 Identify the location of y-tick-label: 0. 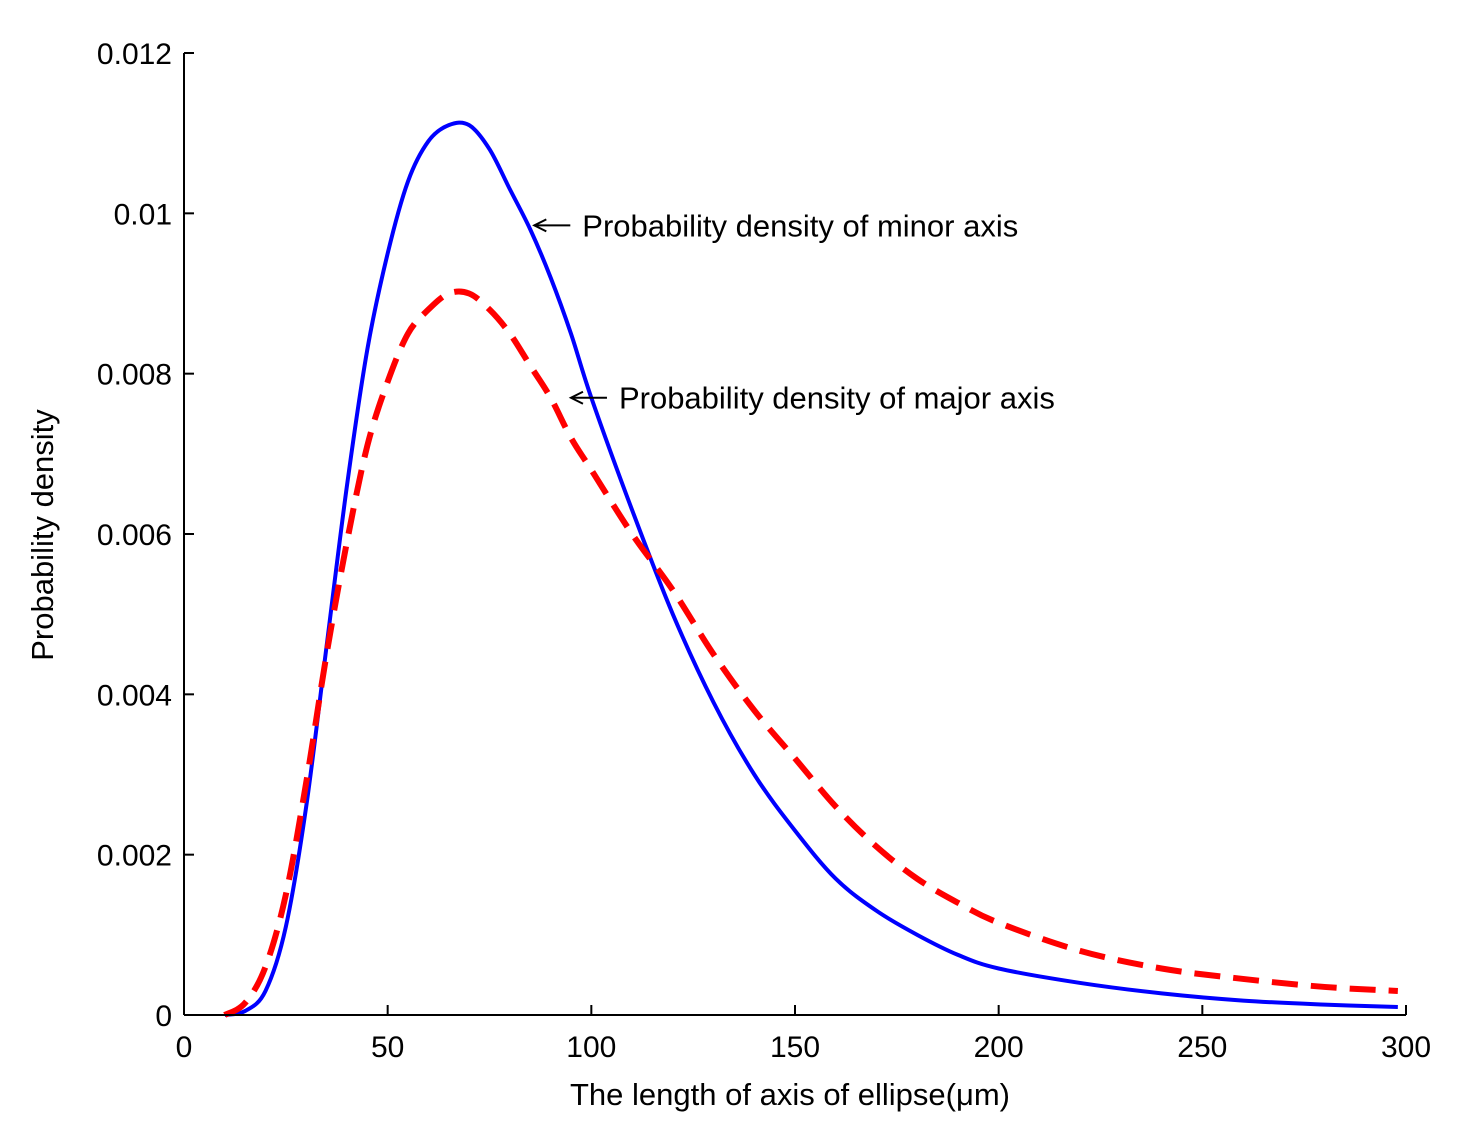
(163, 1016).